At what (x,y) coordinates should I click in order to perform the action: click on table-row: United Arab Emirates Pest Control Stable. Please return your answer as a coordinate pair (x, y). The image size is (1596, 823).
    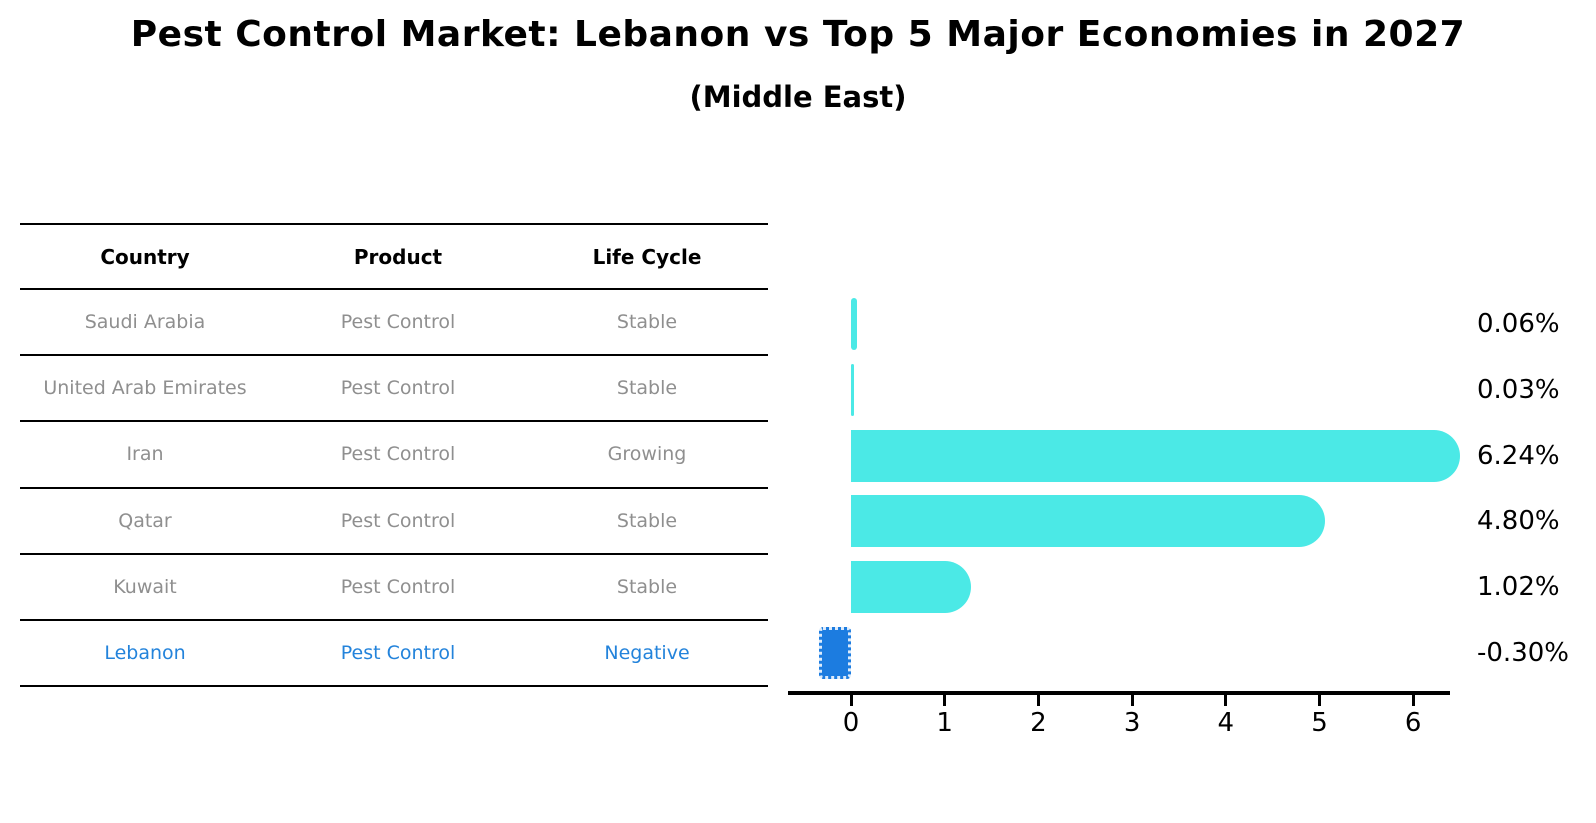
    Looking at the image, I should click on (394, 389).